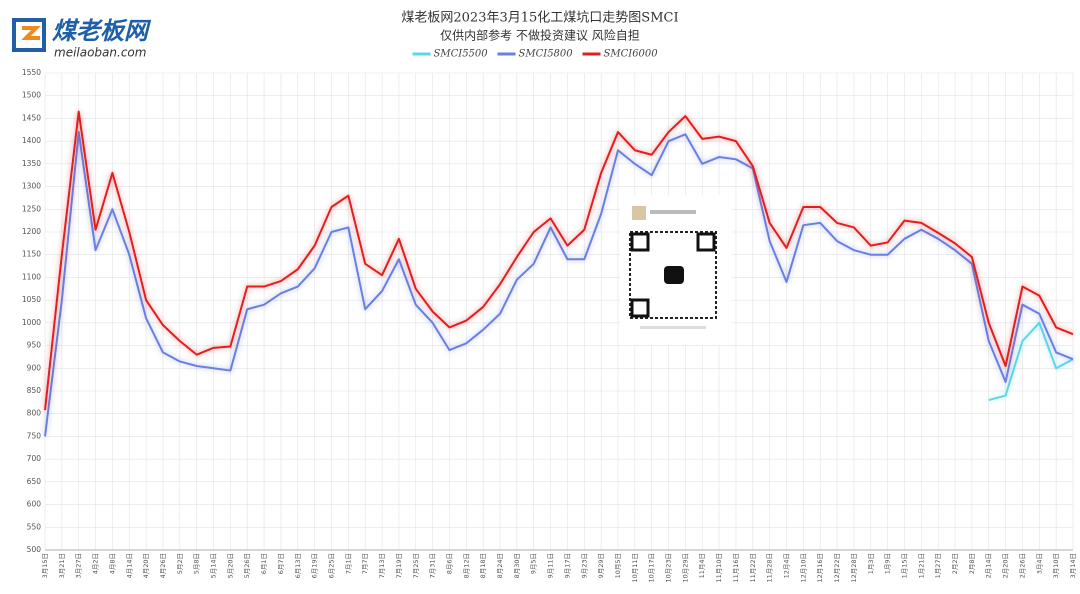  Describe the element at coordinates (399, 565) in the screenshot. I see `x-tick-label: 7月19日` at that location.